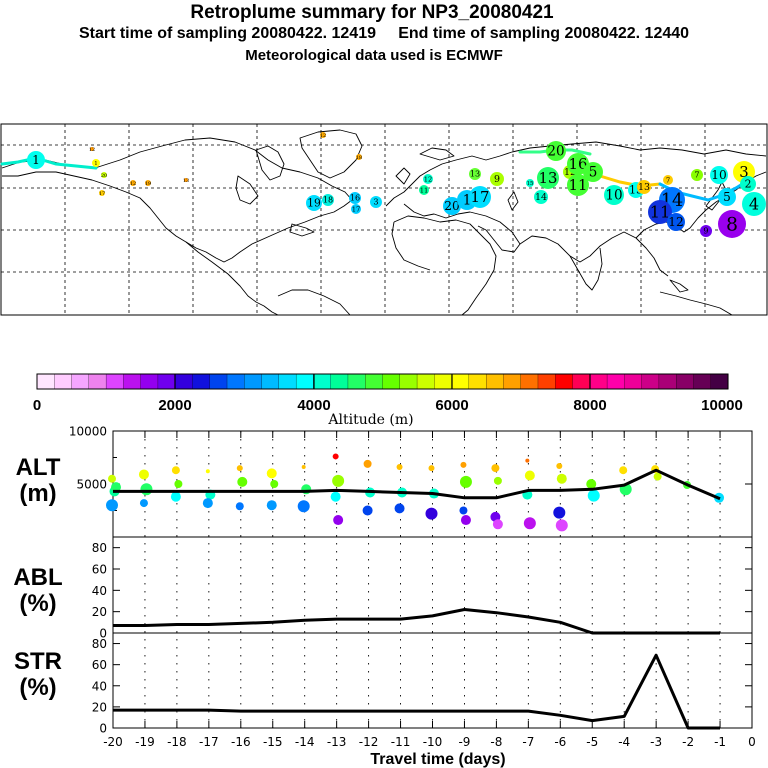 The width and height of the screenshot is (768, 768). I want to click on plume-marker: 2, so click(748, 184).